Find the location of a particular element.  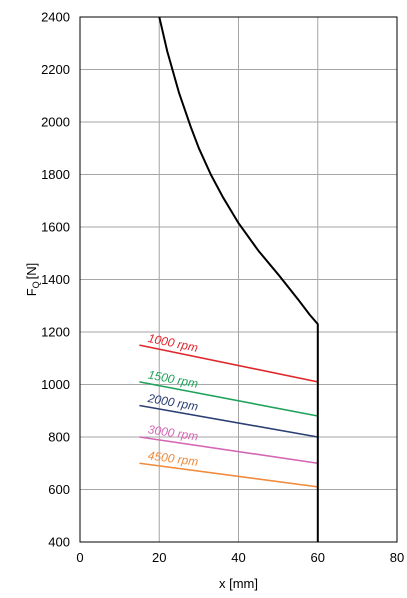

y-tick-label: 600 is located at coordinates (59, 489).